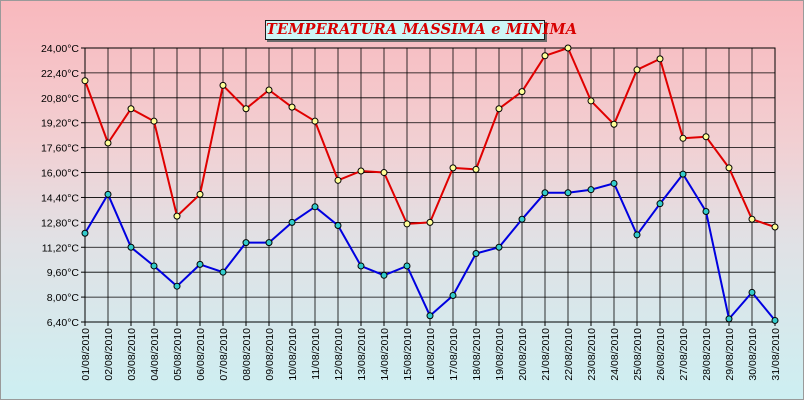 Image resolution: width=804 pixels, height=401 pixels. What do you see at coordinates (753, 354) in the screenshot?
I see `x-tick-label: 30/08/2010` at bounding box center [753, 354].